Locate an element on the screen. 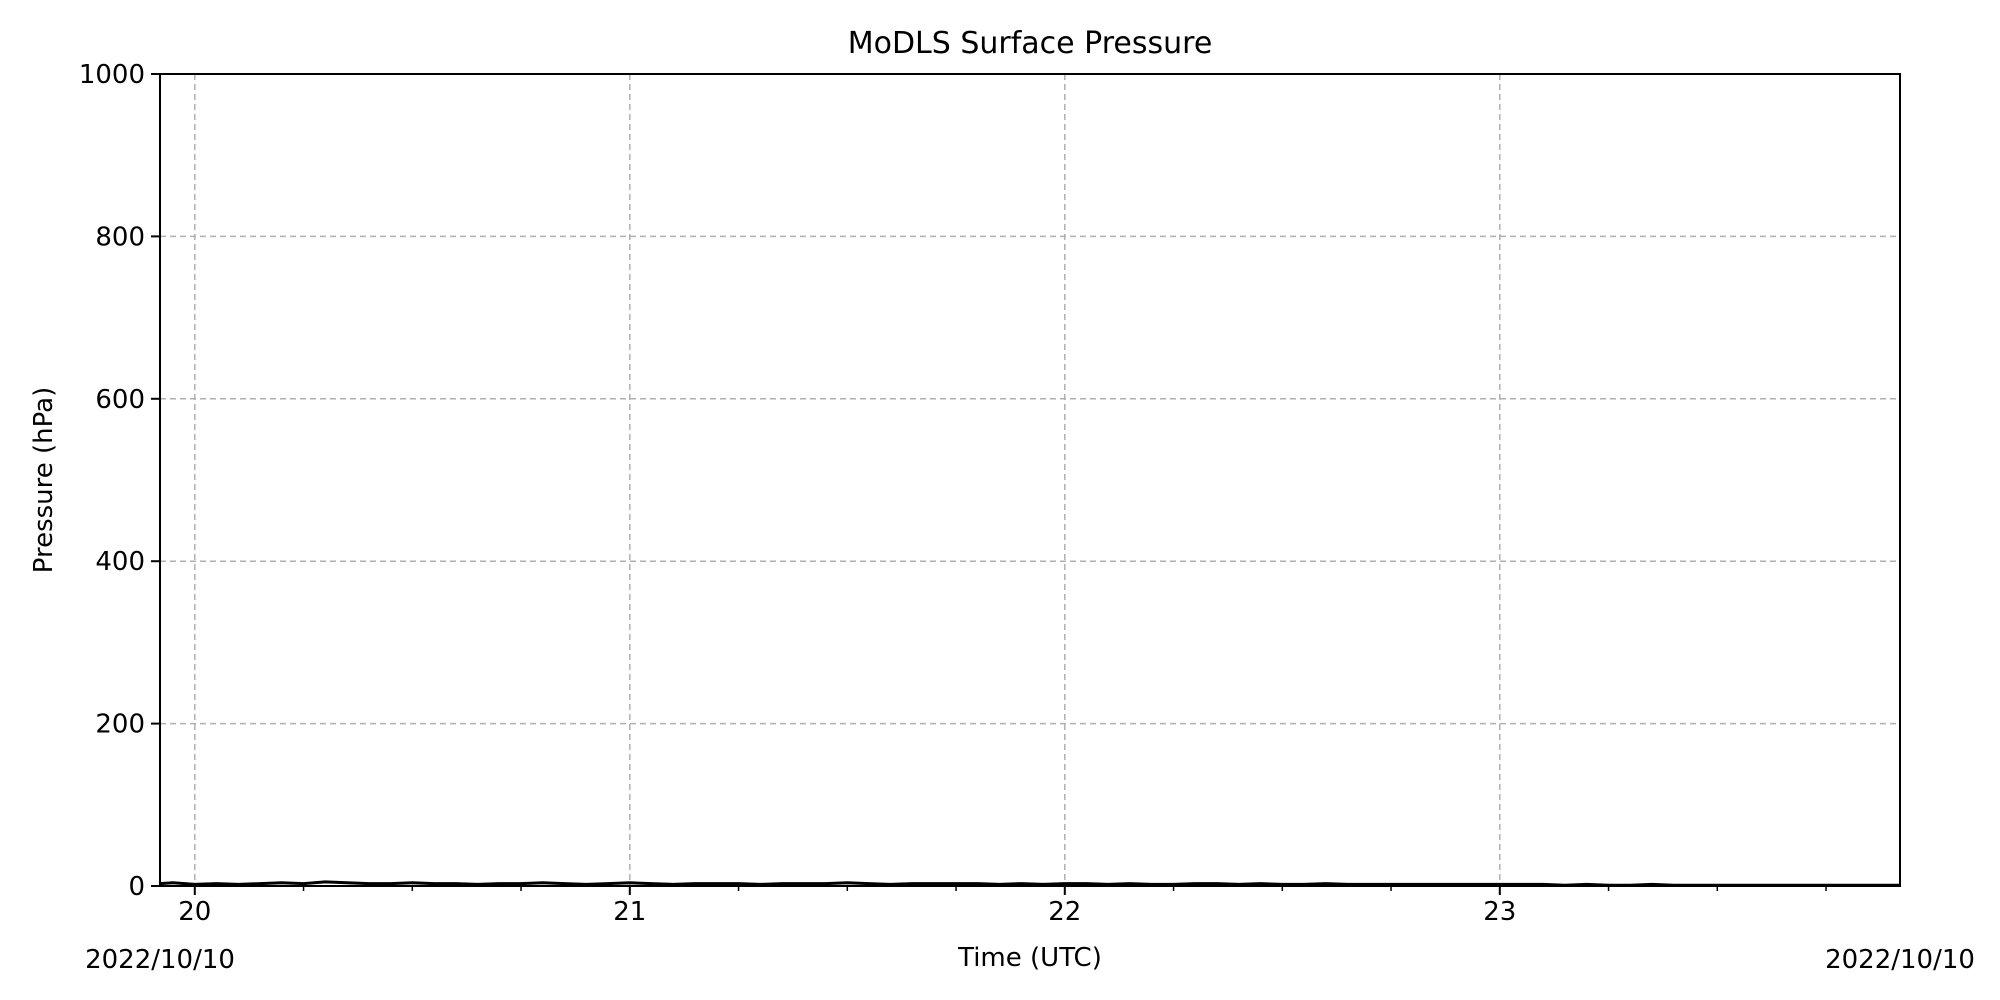 This screenshot has width=2000, height=1000. x-tick-label: 22 is located at coordinates (1064, 912).